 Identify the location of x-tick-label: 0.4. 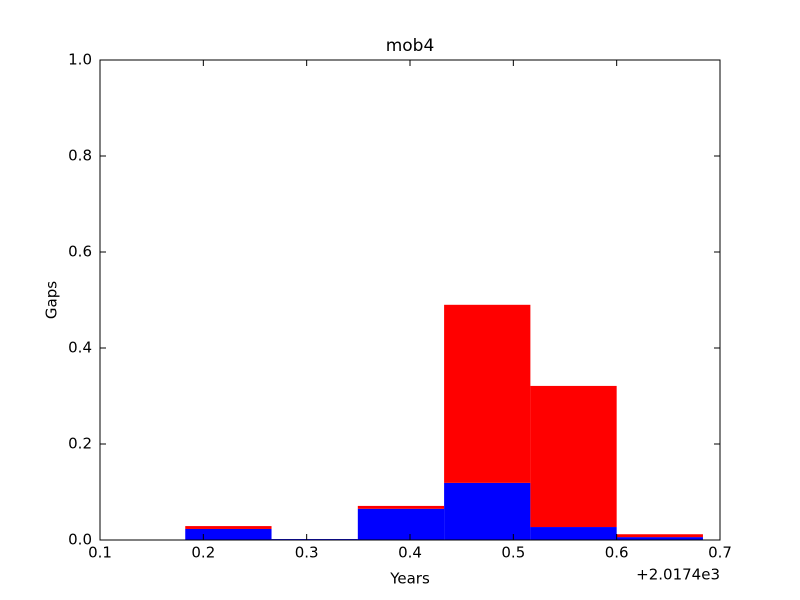
(410, 553).